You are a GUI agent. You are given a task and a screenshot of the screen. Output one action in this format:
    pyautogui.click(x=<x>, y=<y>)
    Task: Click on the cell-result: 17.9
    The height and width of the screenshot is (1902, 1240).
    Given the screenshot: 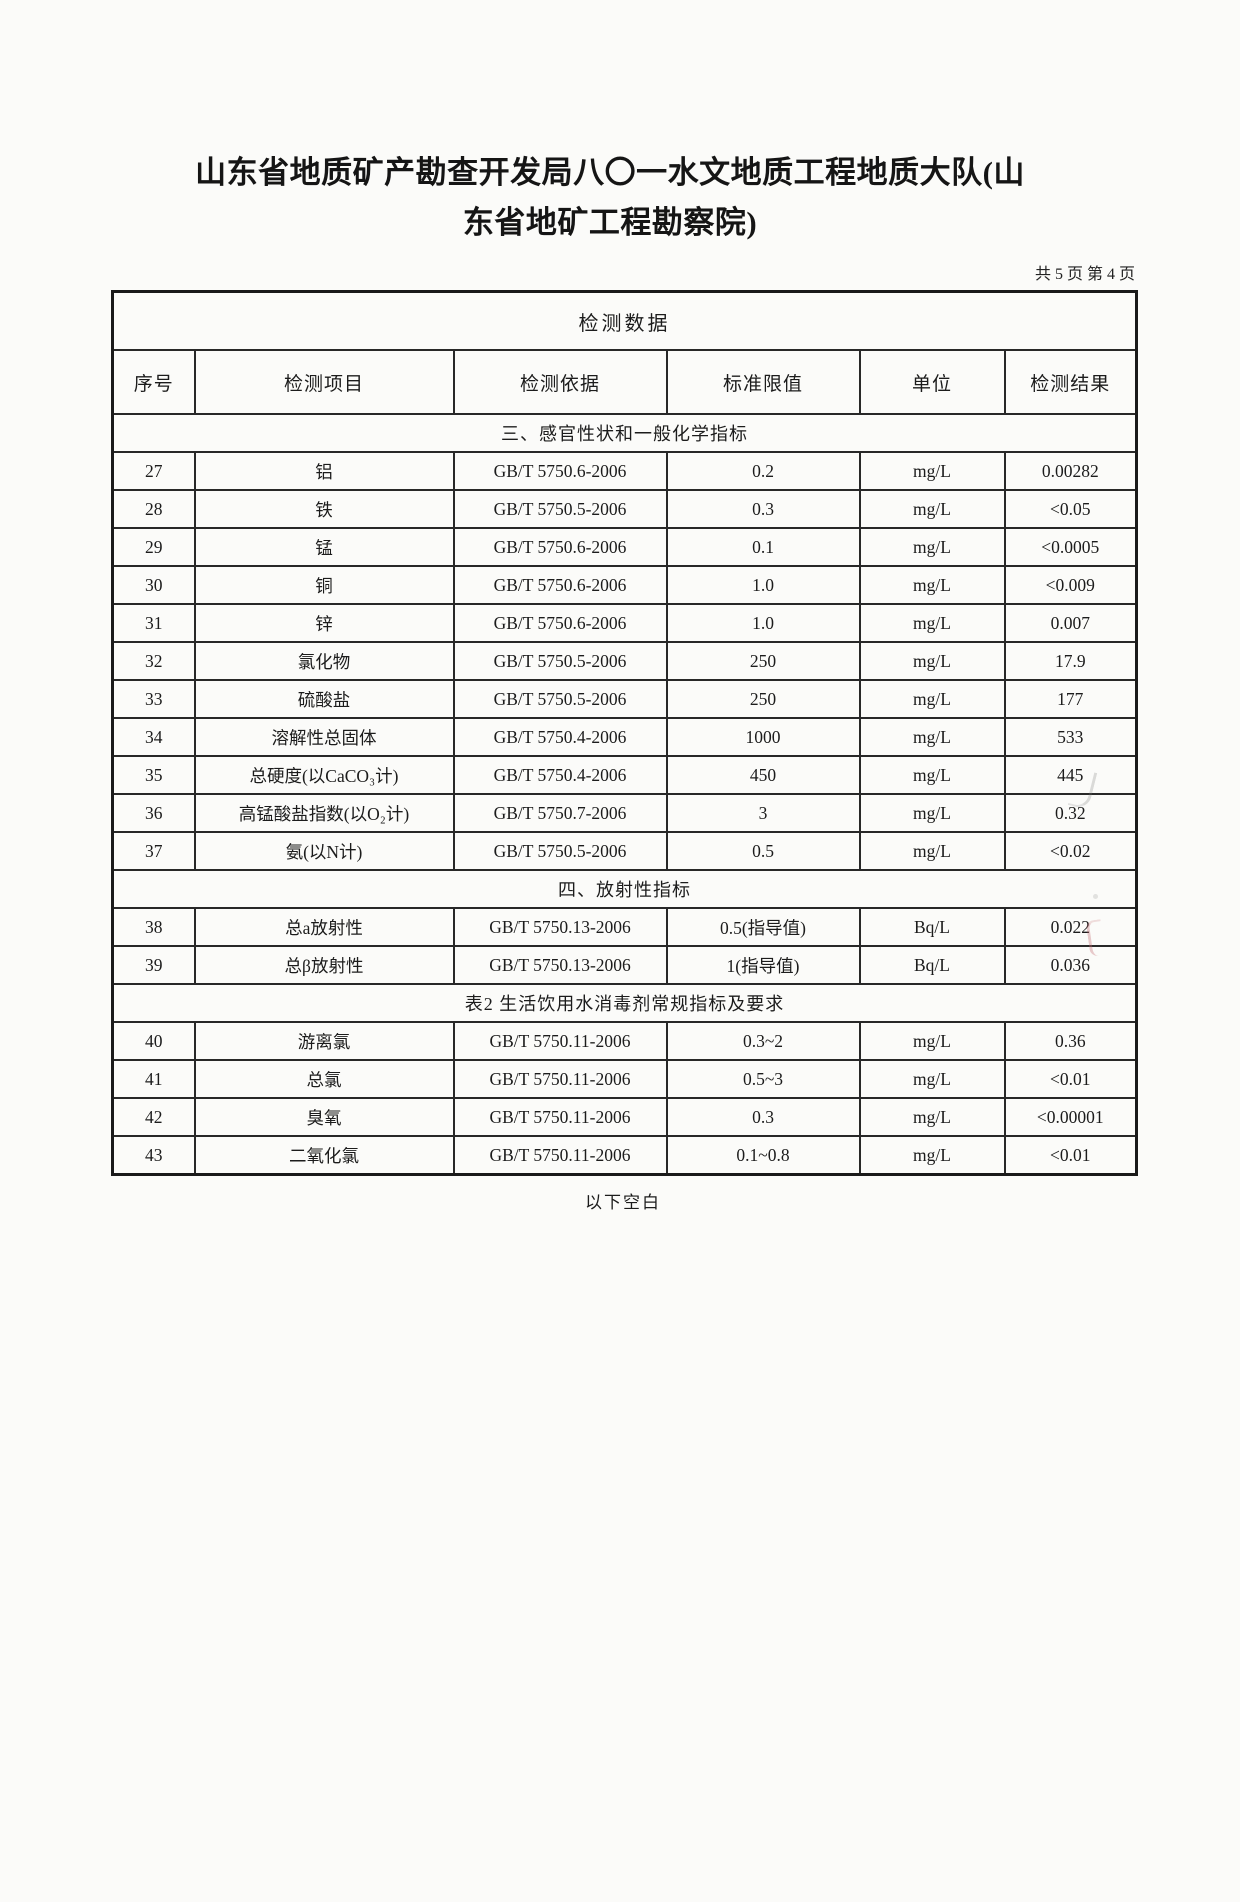 What is the action you would take?
    pyautogui.click(x=1070, y=661)
    